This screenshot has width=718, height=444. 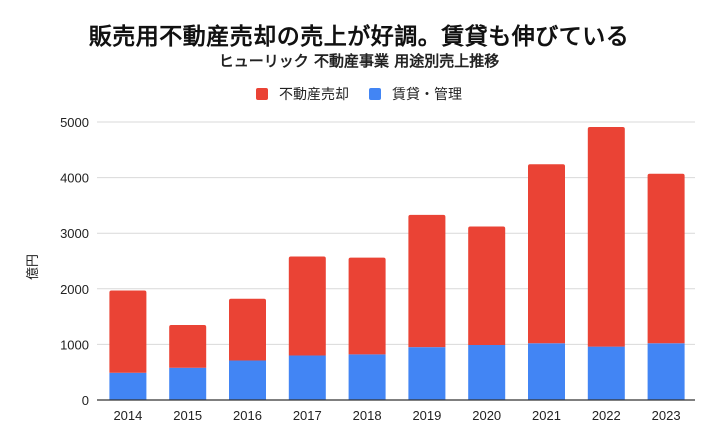 I want to click on bar-rental-2022, so click(x=606, y=373).